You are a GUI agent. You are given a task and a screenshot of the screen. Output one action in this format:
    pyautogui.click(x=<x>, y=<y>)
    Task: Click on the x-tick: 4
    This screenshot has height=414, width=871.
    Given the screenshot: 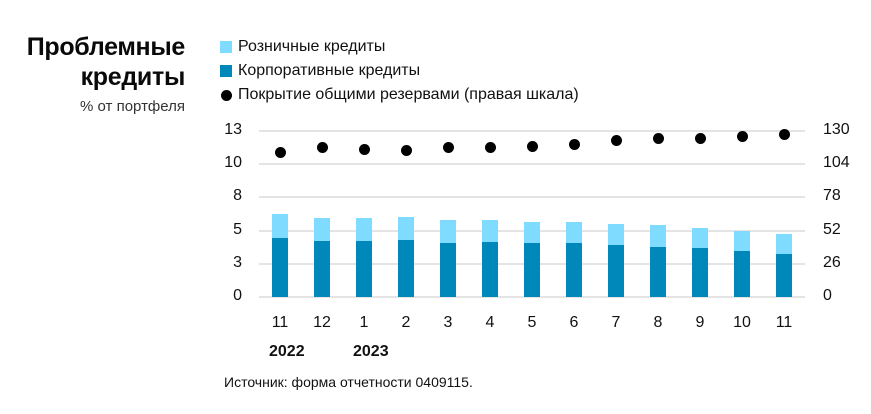 What is the action you would take?
    pyautogui.click(x=490, y=322)
    